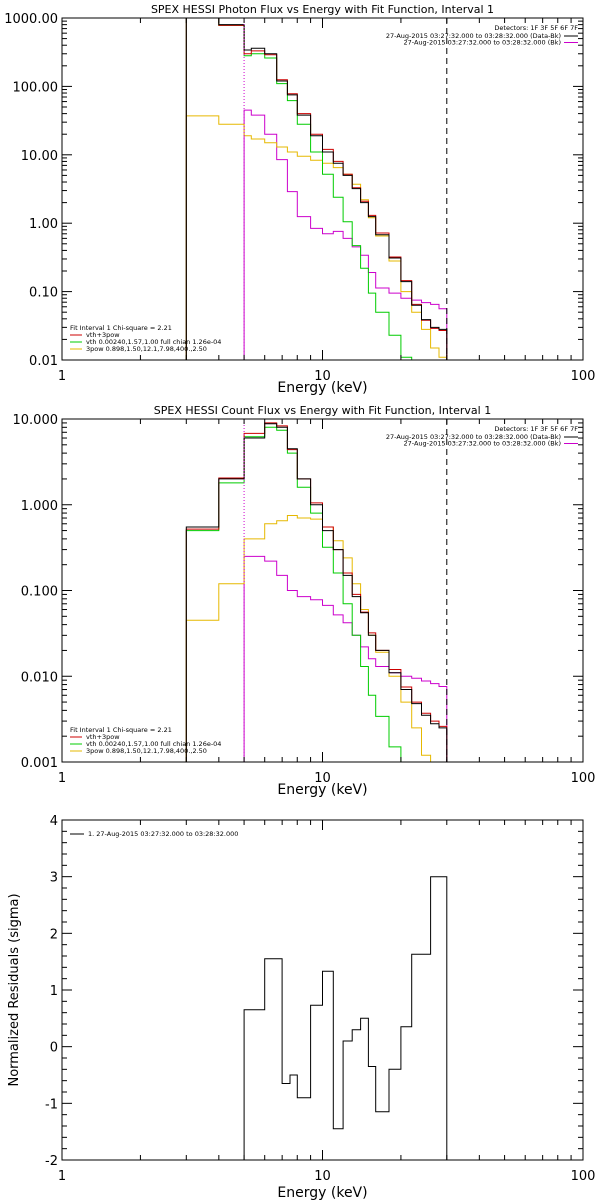 This screenshot has width=600, height=1200. I want to click on y-tick-label: 10.000, so click(36, 420).